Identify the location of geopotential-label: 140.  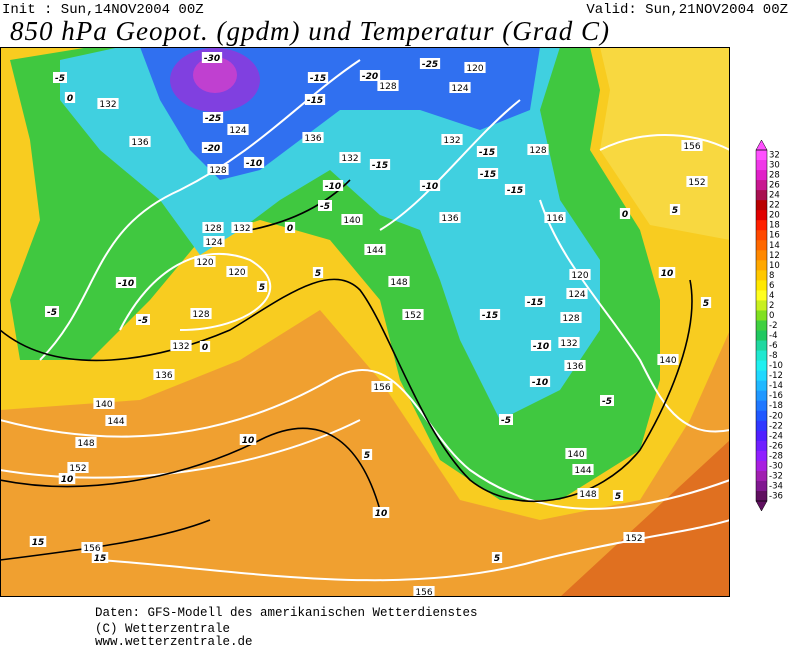
(575, 455).